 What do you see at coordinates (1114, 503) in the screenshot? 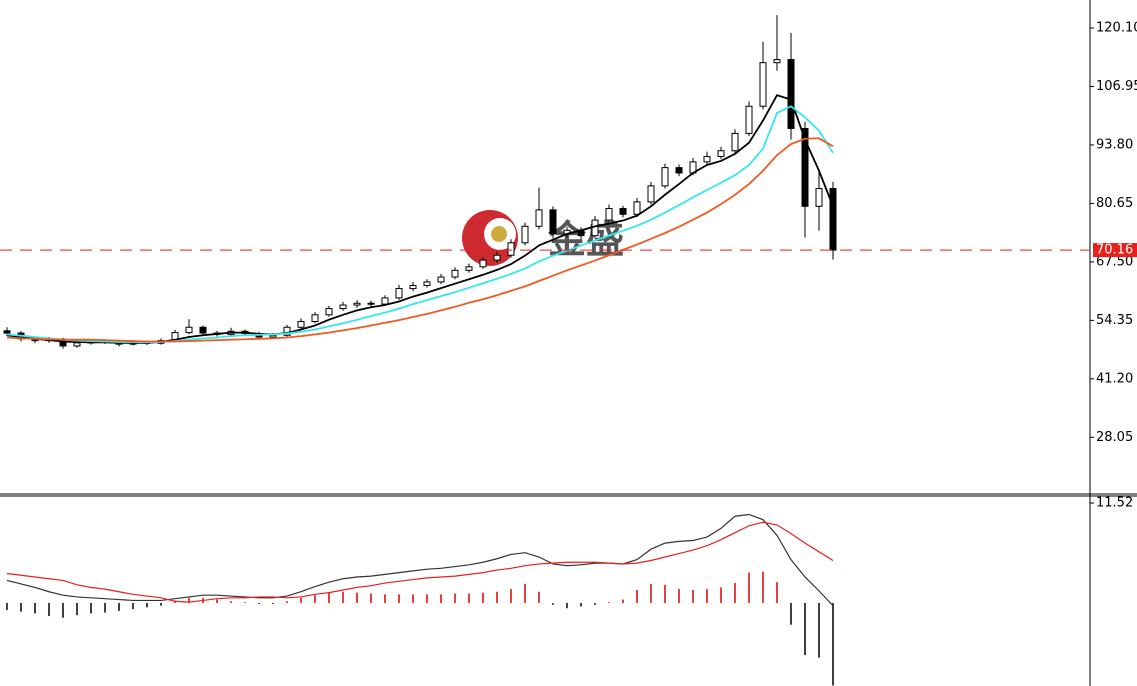
I see `y-tick-label: 11.52` at bounding box center [1114, 503].